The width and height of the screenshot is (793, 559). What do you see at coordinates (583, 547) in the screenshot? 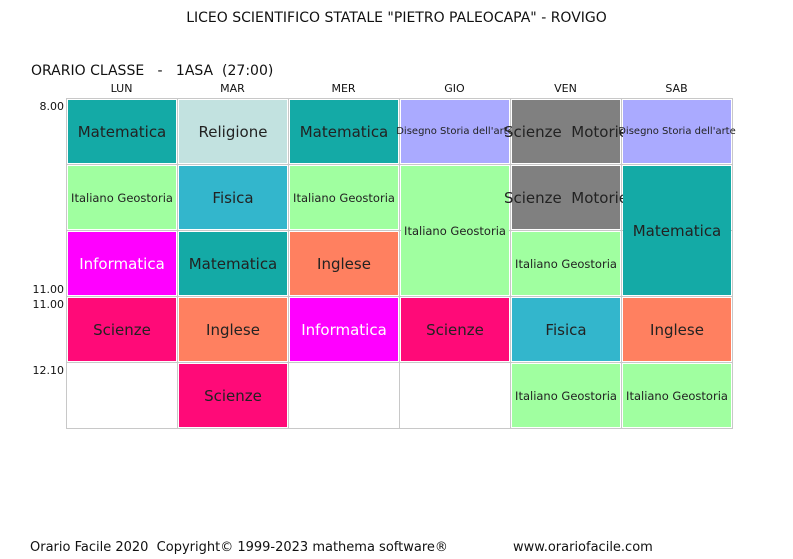
I see `website: www.orariofacile.com` at bounding box center [583, 547].